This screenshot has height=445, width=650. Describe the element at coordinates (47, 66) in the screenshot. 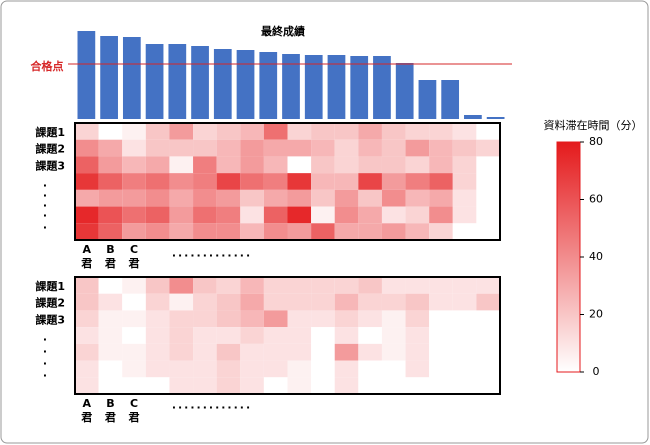

I see `reference-label: 合格点` at that location.